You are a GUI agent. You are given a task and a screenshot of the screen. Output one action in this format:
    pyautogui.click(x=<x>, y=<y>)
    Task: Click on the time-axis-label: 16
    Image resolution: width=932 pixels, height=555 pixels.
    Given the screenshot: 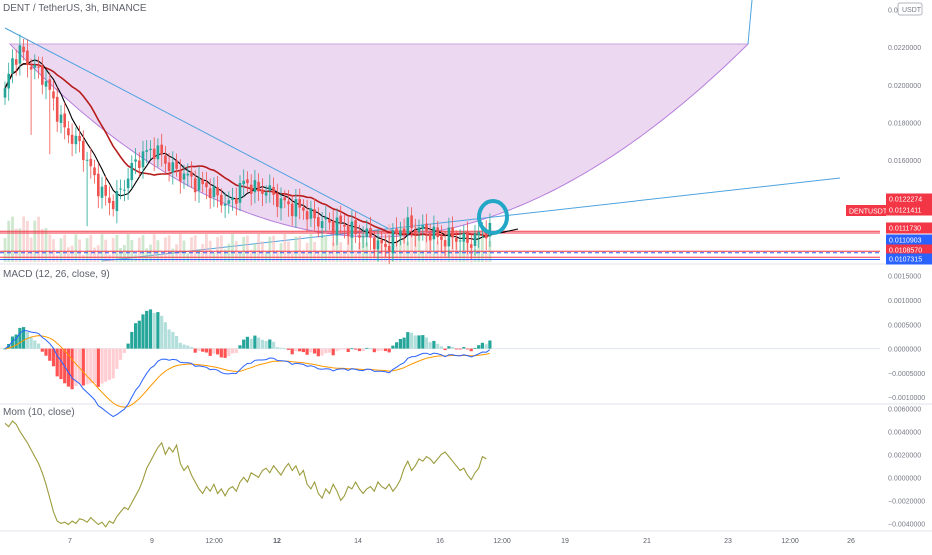 What is the action you would take?
    pyautogui.click(x=440, y=541)
    